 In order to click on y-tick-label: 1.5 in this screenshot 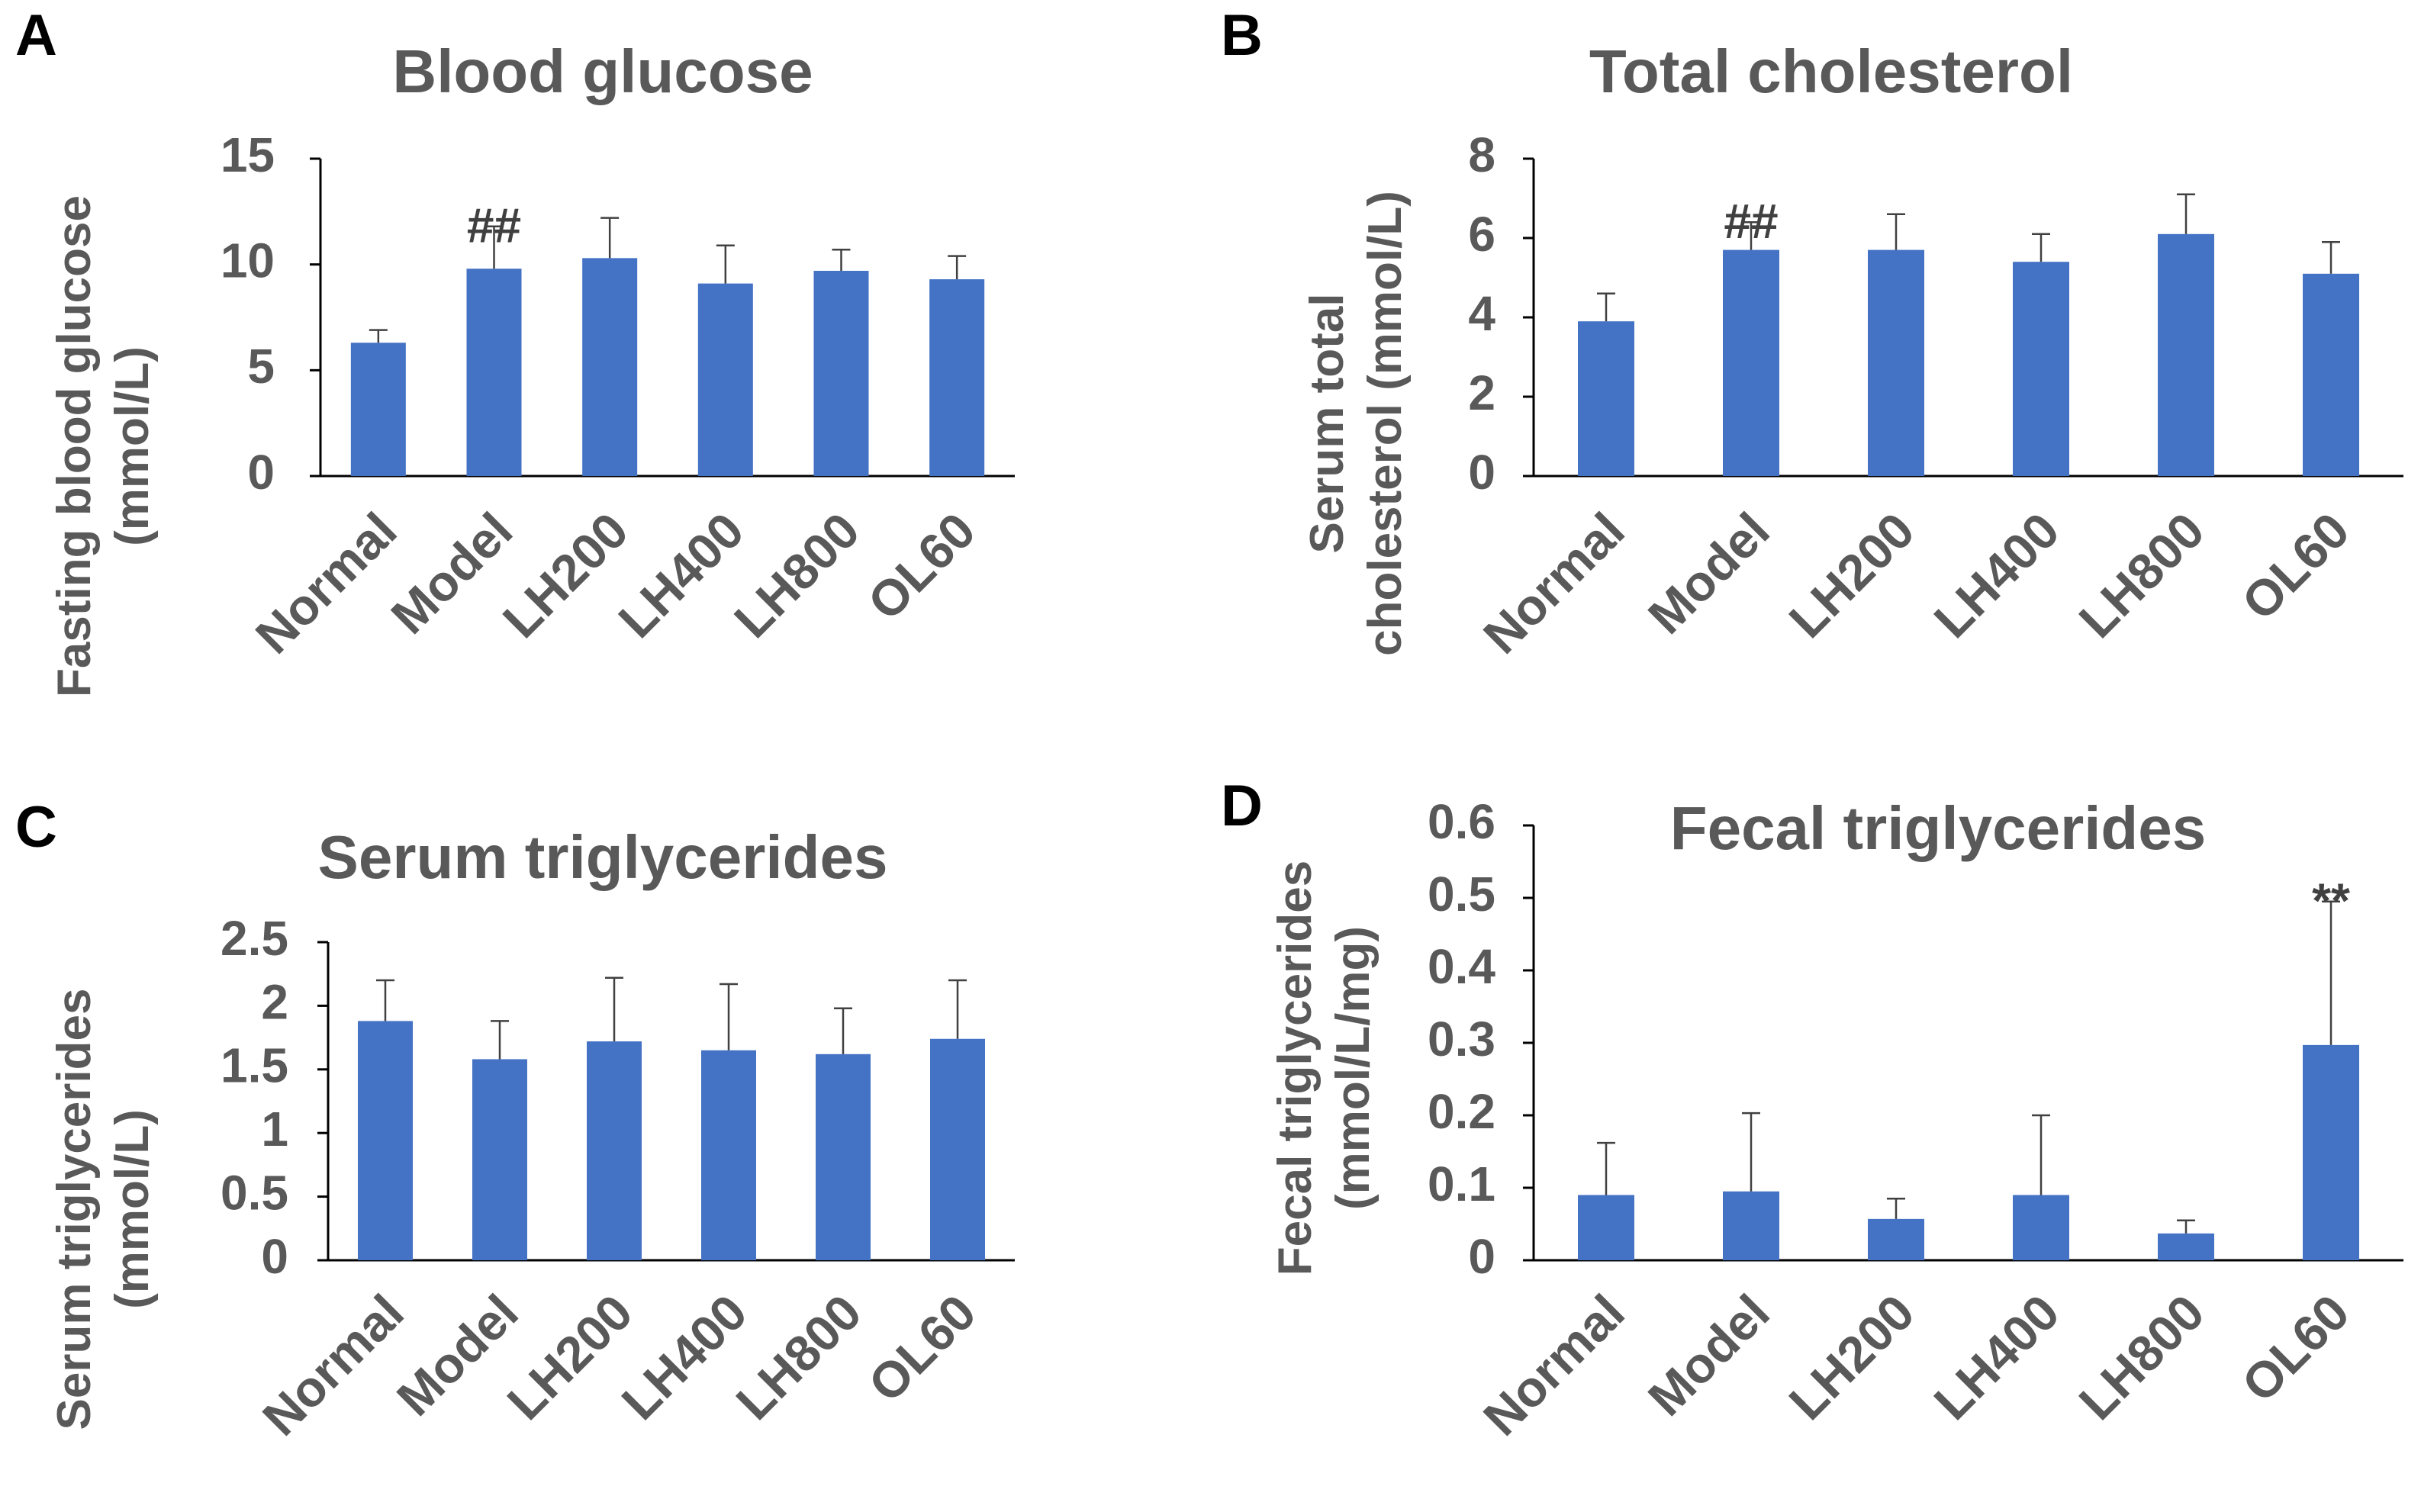, I will do `click(254, 1066)`.